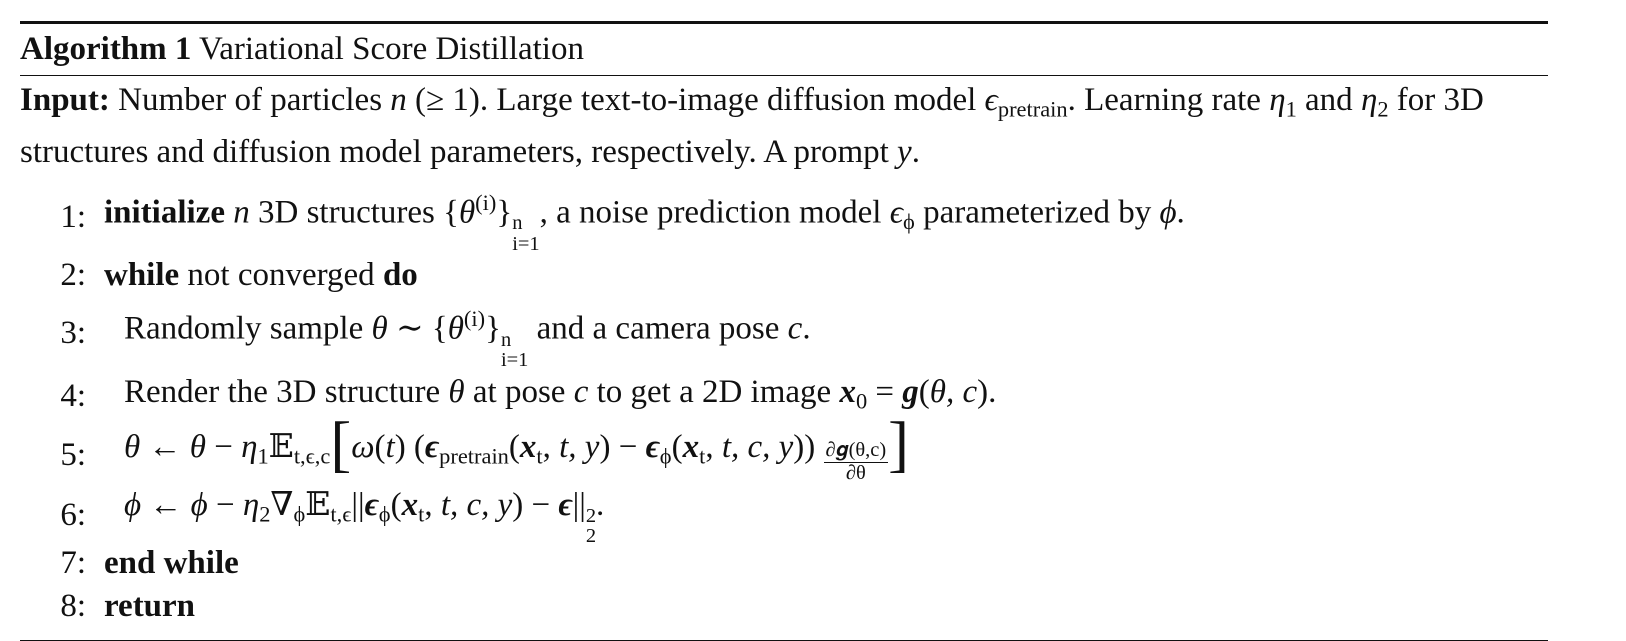 This screenshot has width=1626, height=641. I want to click on text-segment: Variational Score Distillation, so click(387, 49).